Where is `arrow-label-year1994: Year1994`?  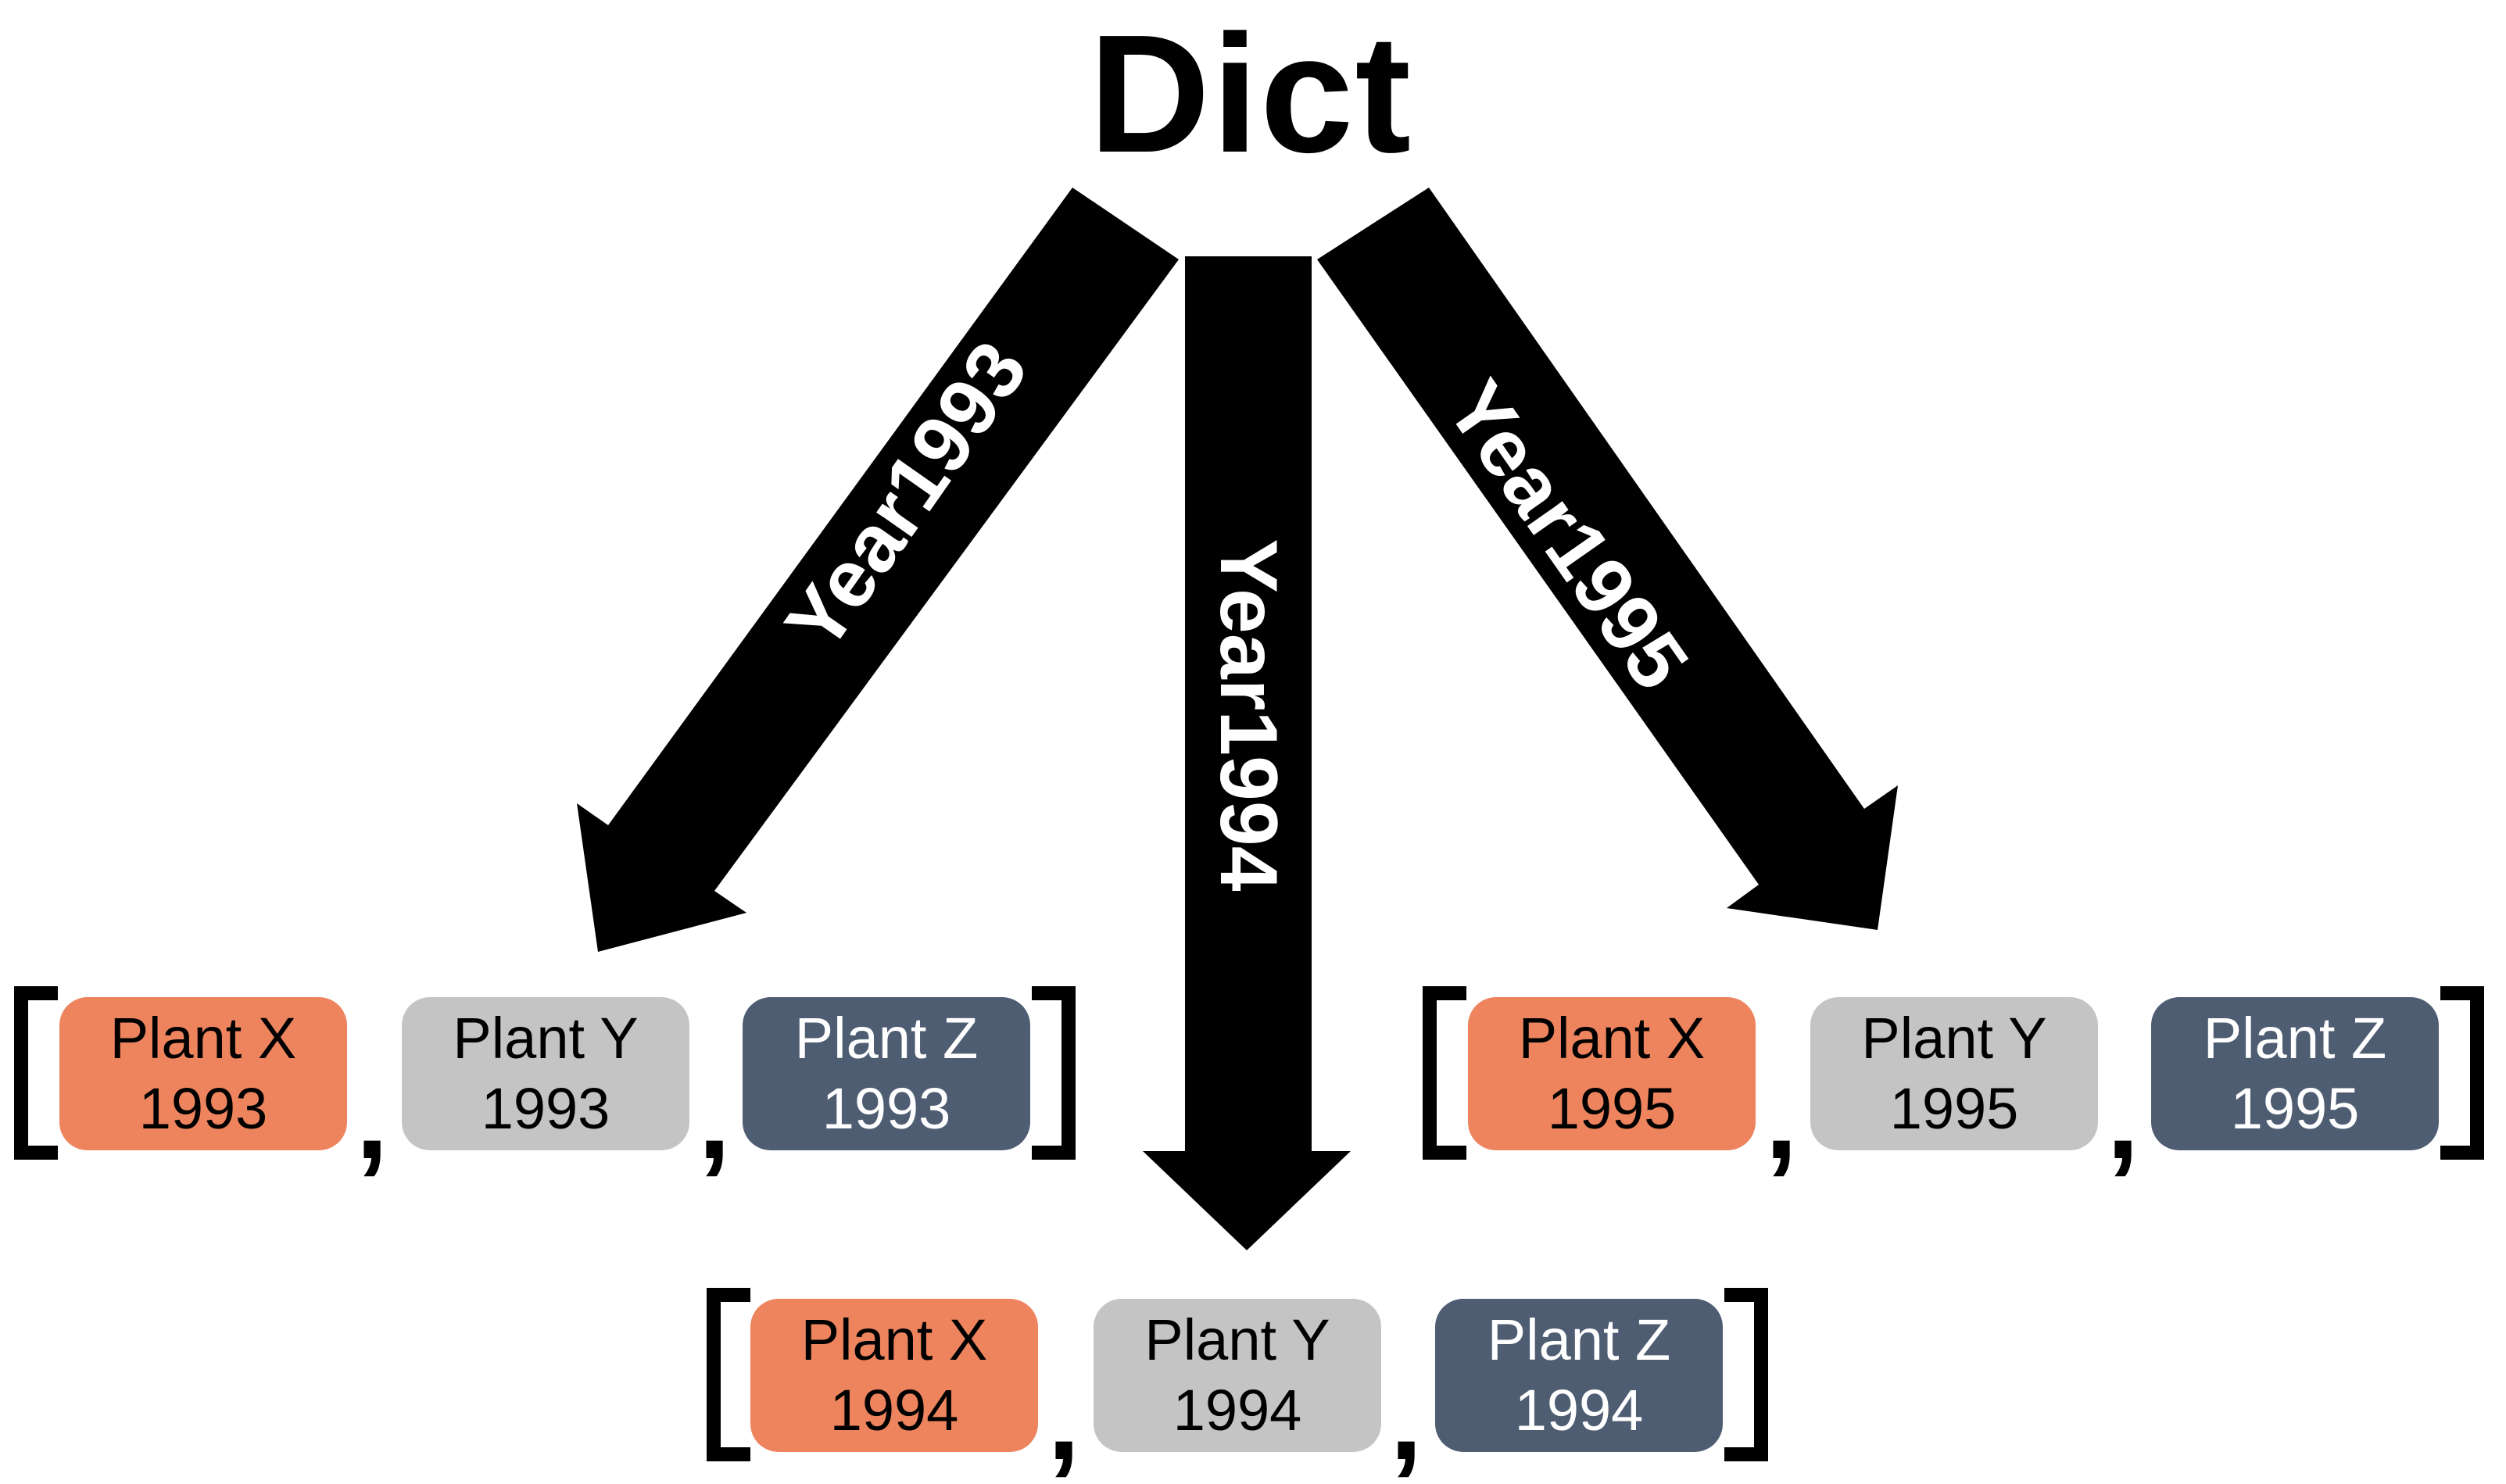
arrow-label-year1994: Year1994 is located at coordinates (1248, 715).